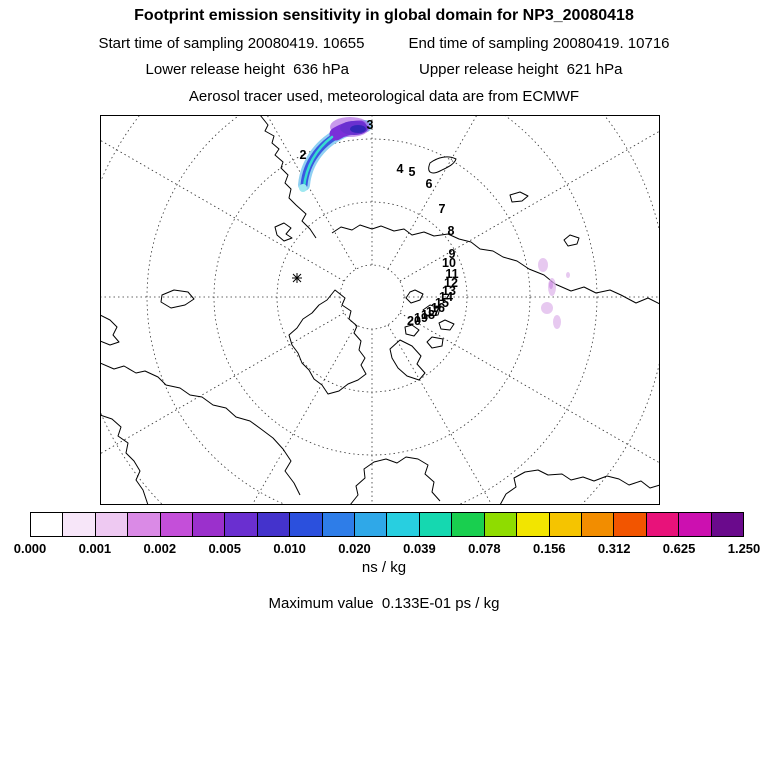 The image size is (768, 768). Describe the element at coordinates (160, 548) in the screenshot. I see `colorbar-tick-label: 0.002` at that location.